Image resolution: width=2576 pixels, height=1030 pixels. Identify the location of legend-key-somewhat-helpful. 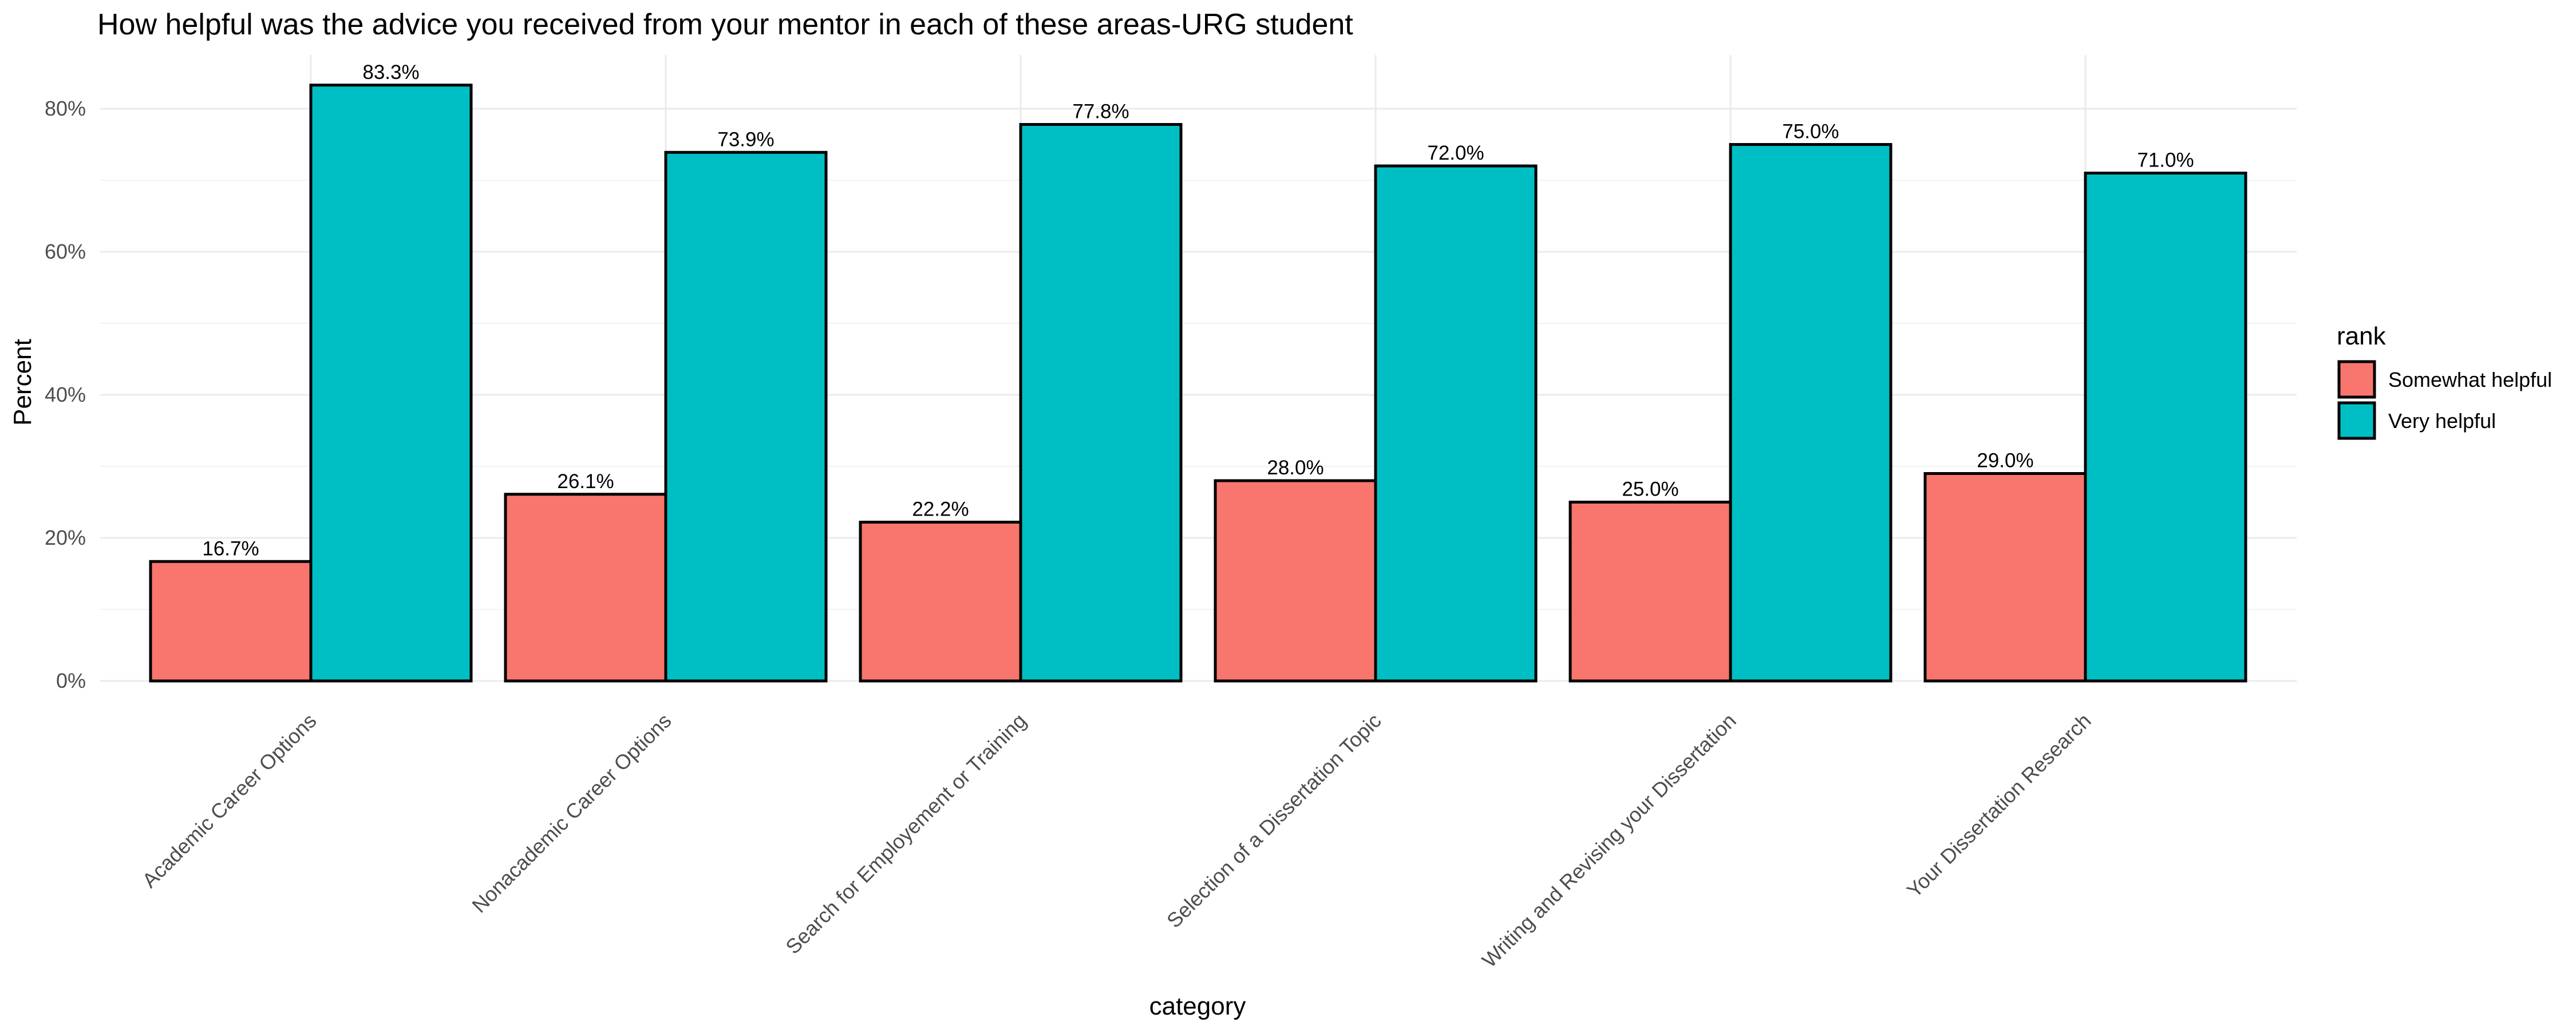
(2356, 379).